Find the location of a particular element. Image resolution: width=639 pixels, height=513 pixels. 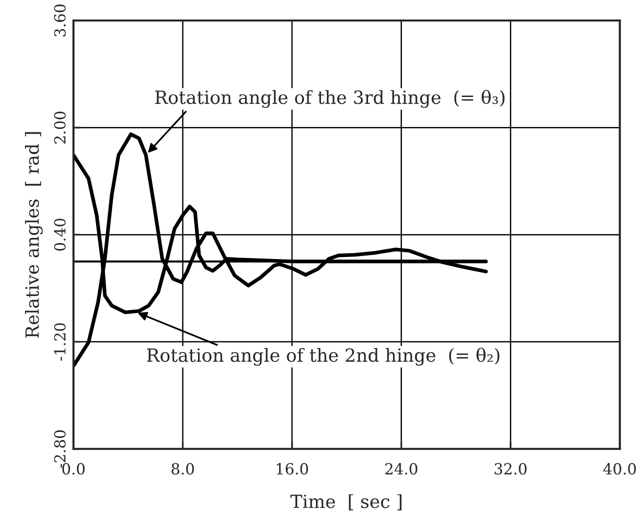

y-axis-title: Relative angles [ rad ] is located at coordinates (33, 235).